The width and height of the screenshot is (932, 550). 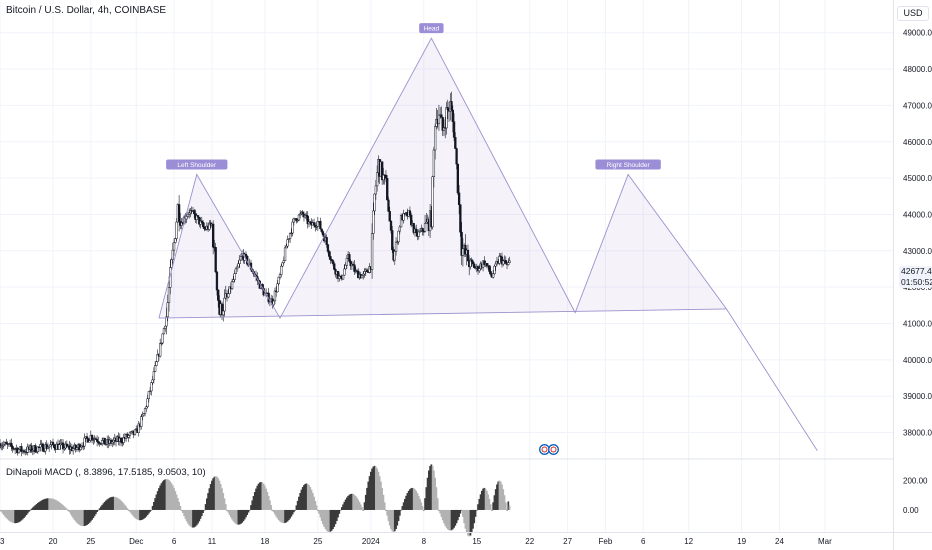 I want to click on pattern-labels: Left Shoulder Head Right Shoulder, so click(x=413, y=96).